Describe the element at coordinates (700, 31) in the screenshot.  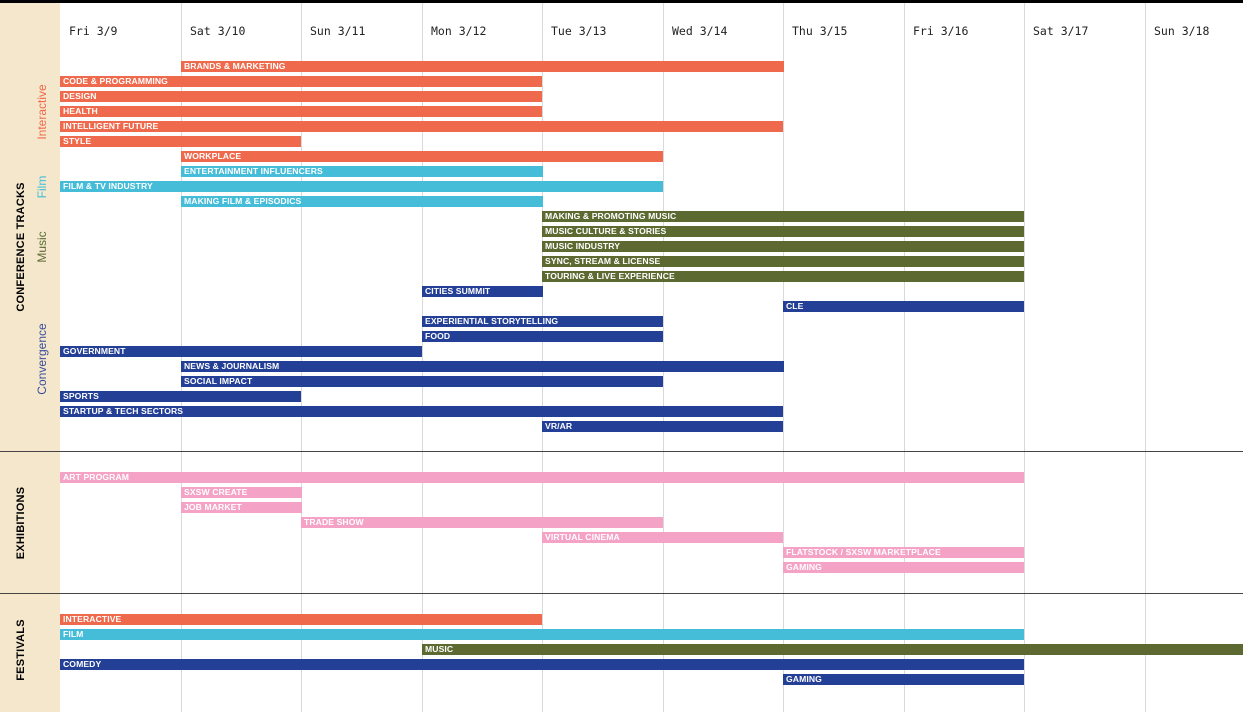
I see `day-label: Wed 3/14` at that location.